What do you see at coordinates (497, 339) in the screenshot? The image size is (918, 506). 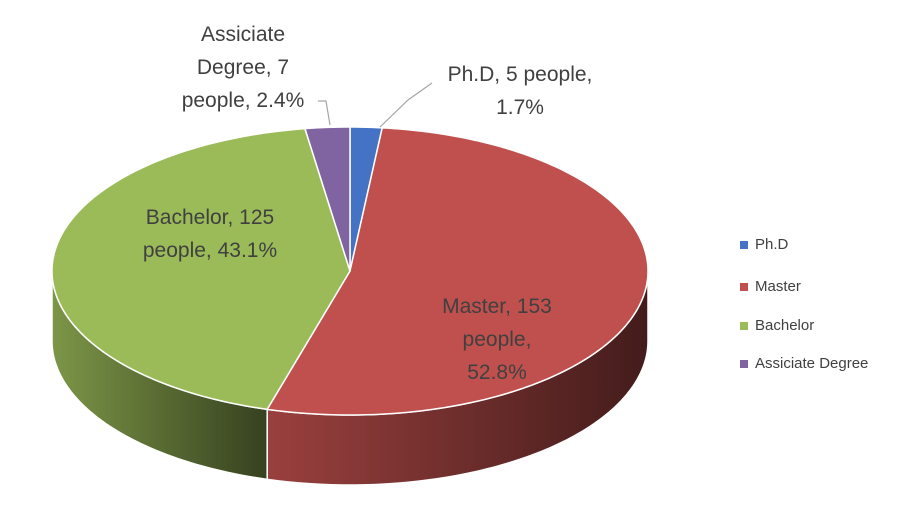 I see `data-label: Master, 153 people, 52.8%` at bounding box center [497, 339].